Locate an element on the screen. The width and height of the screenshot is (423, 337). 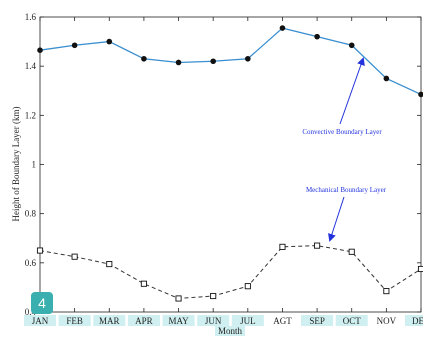
data-point-mechanical-boundary-layer-apr is located at coordinates (143, 283).